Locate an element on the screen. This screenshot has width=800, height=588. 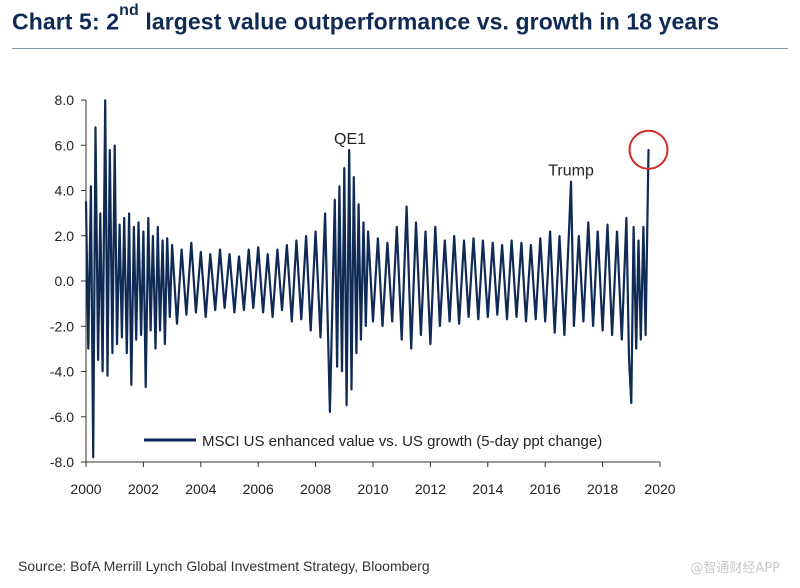
y-tick-label: 0.0 is located at coordinates (65, 281).